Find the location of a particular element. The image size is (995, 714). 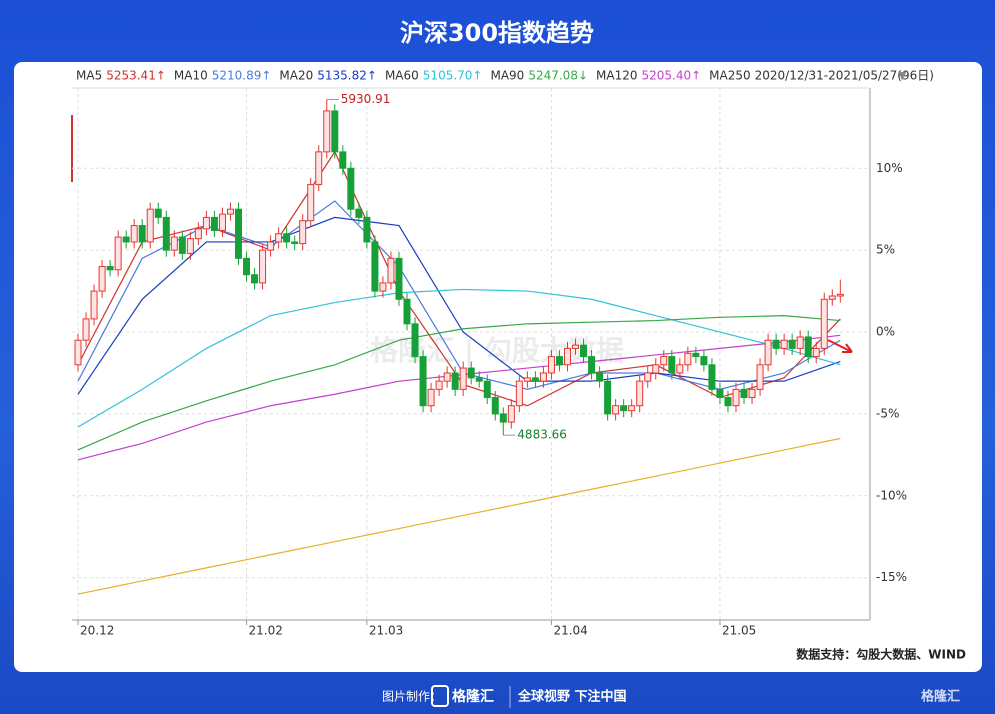

x-tick-label: 21.04 is located at coordinates (570, 631).